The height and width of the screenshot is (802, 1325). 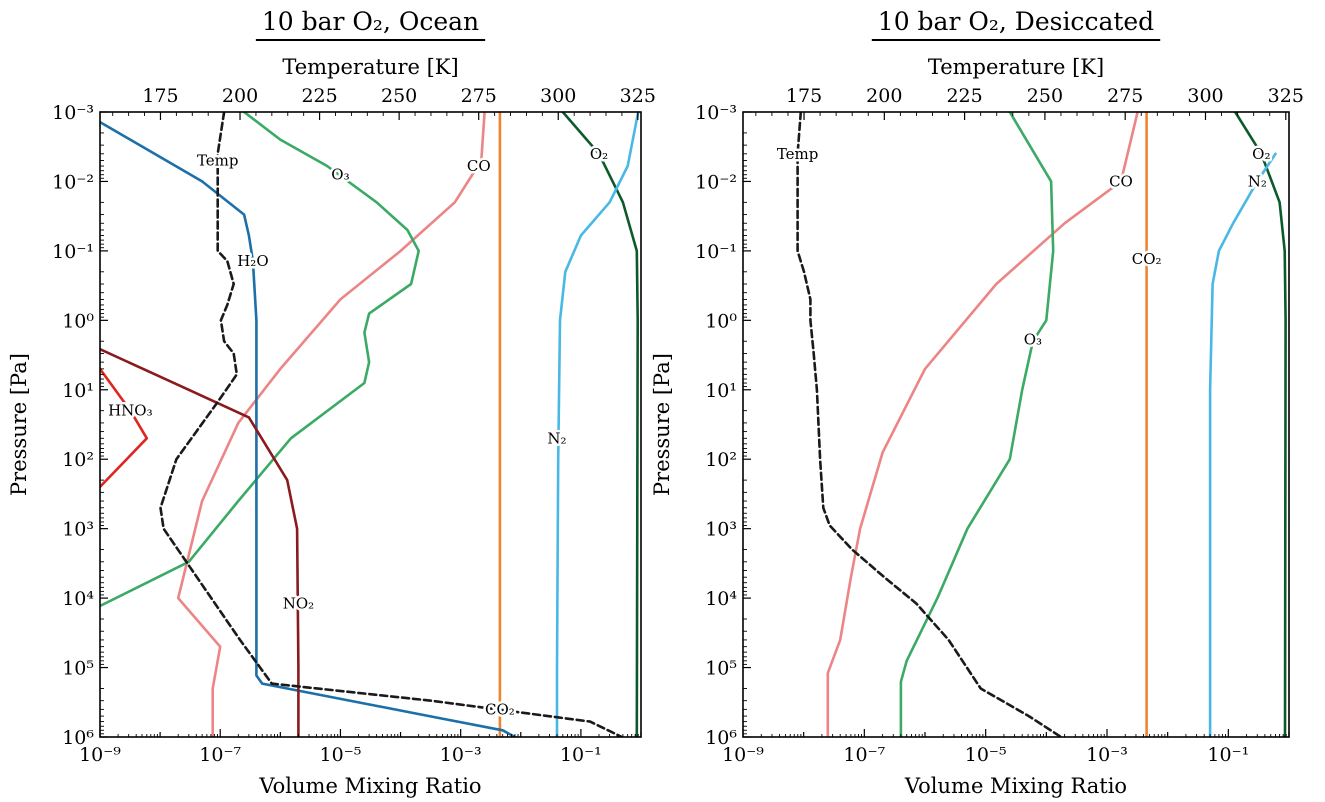 I want to click on chart-title: 10 bar O₂, Desiccated, so click(x=1016, y=21).